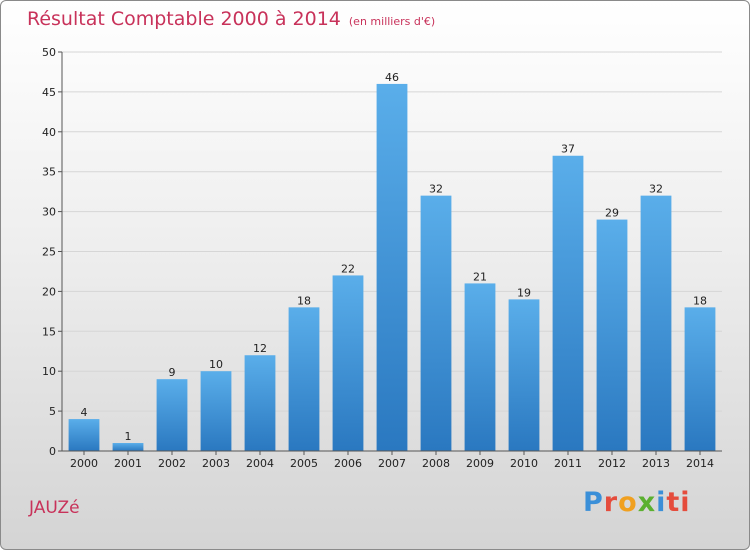 The height and width of the screenshot is (550, 750). What do you see at coordinates (392, 21) in the screenshot?
I see `chart-subtitle: (en milliers d'€)` at bounding box center [392, 21].